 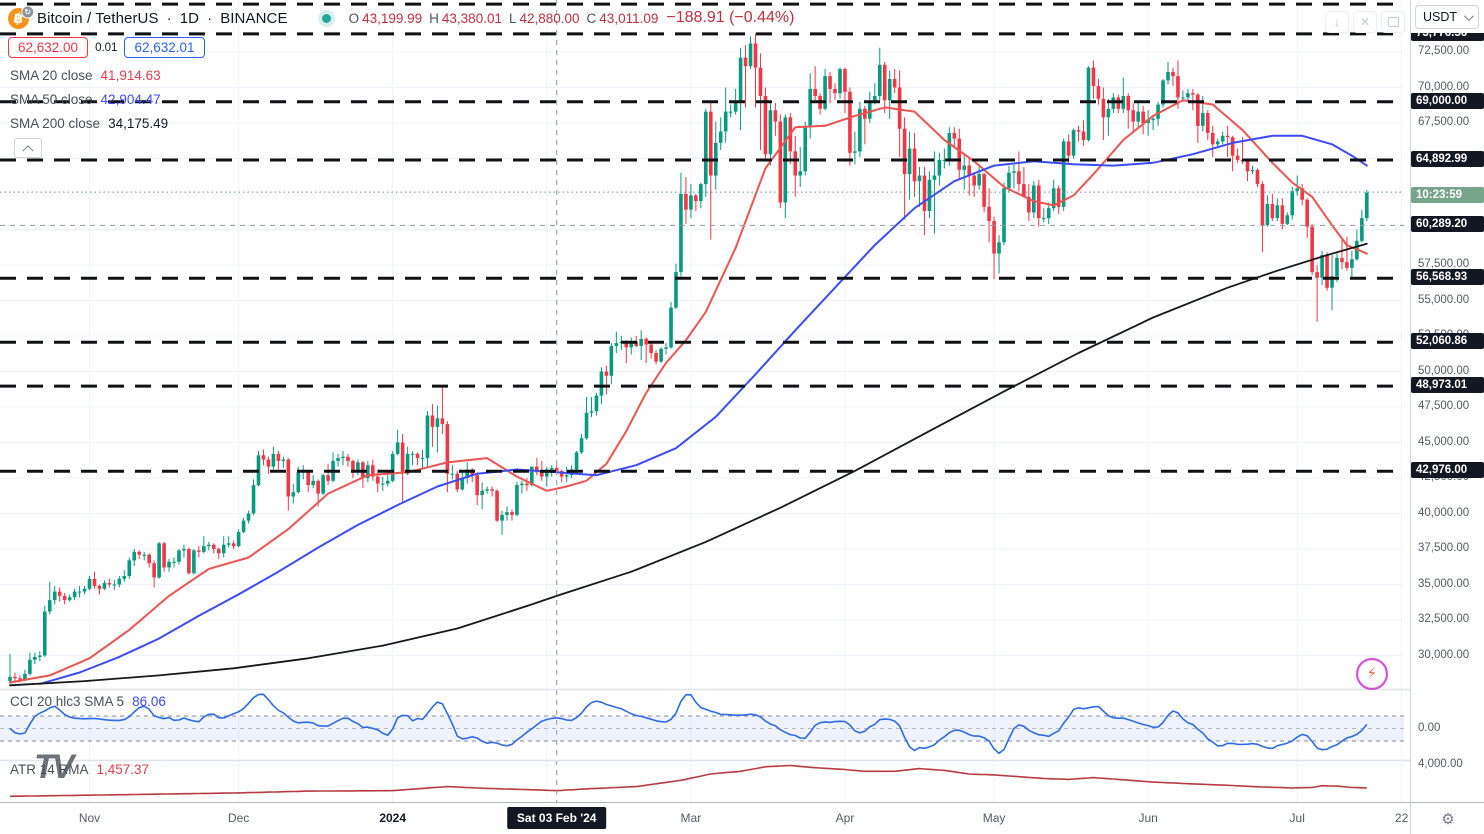 What do you see at coordinates (1444, 548) in the screenshot?
I see `price-axis-label: 37,500.00` at bounding box center [1444, 548].